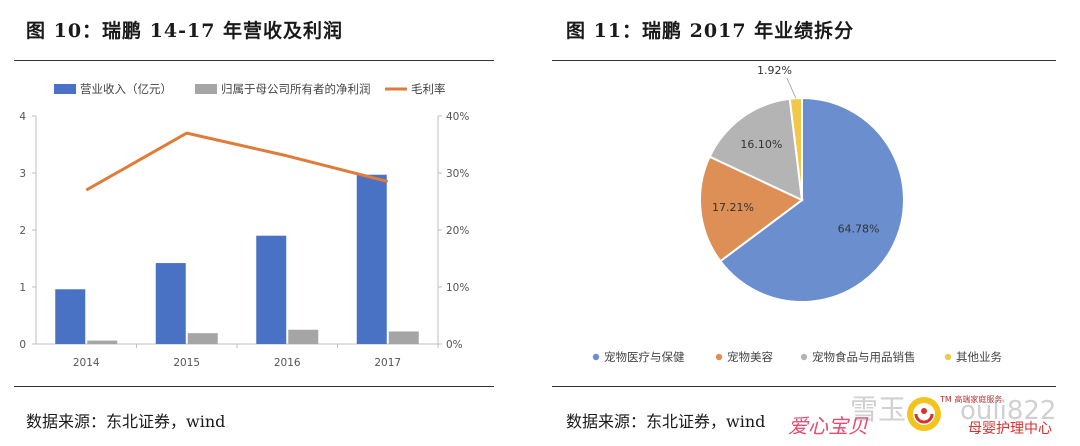 The height and width of the screenshot is (446, 1080). I want to click on y-tick-label-right: 40%, so click(457, 117).